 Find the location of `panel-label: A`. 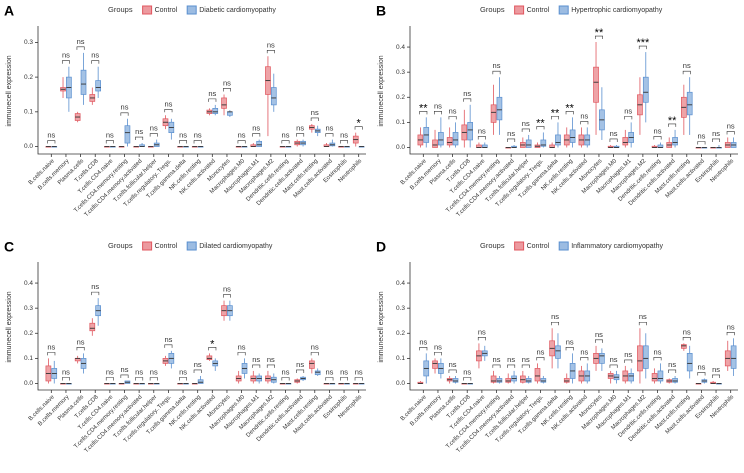

panel-label: A is located at coordinates (9, 11).